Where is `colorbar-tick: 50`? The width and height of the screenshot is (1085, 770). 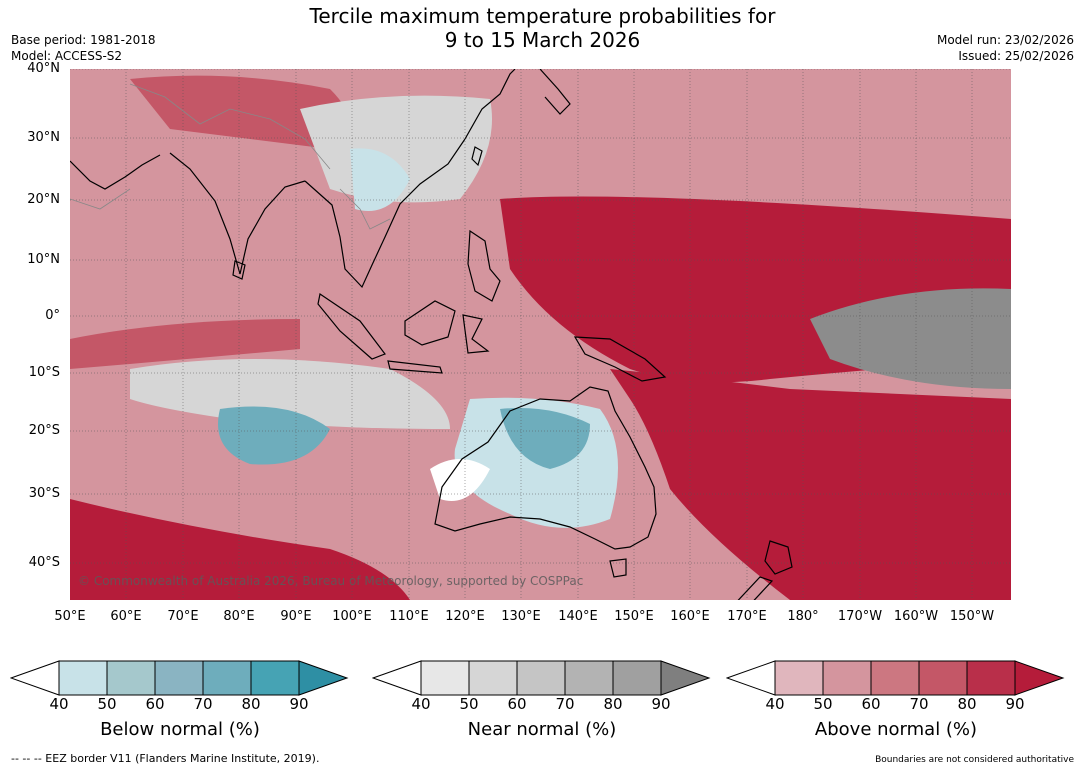 colorbar-tick: 50 is located at coordinates (823, 704).